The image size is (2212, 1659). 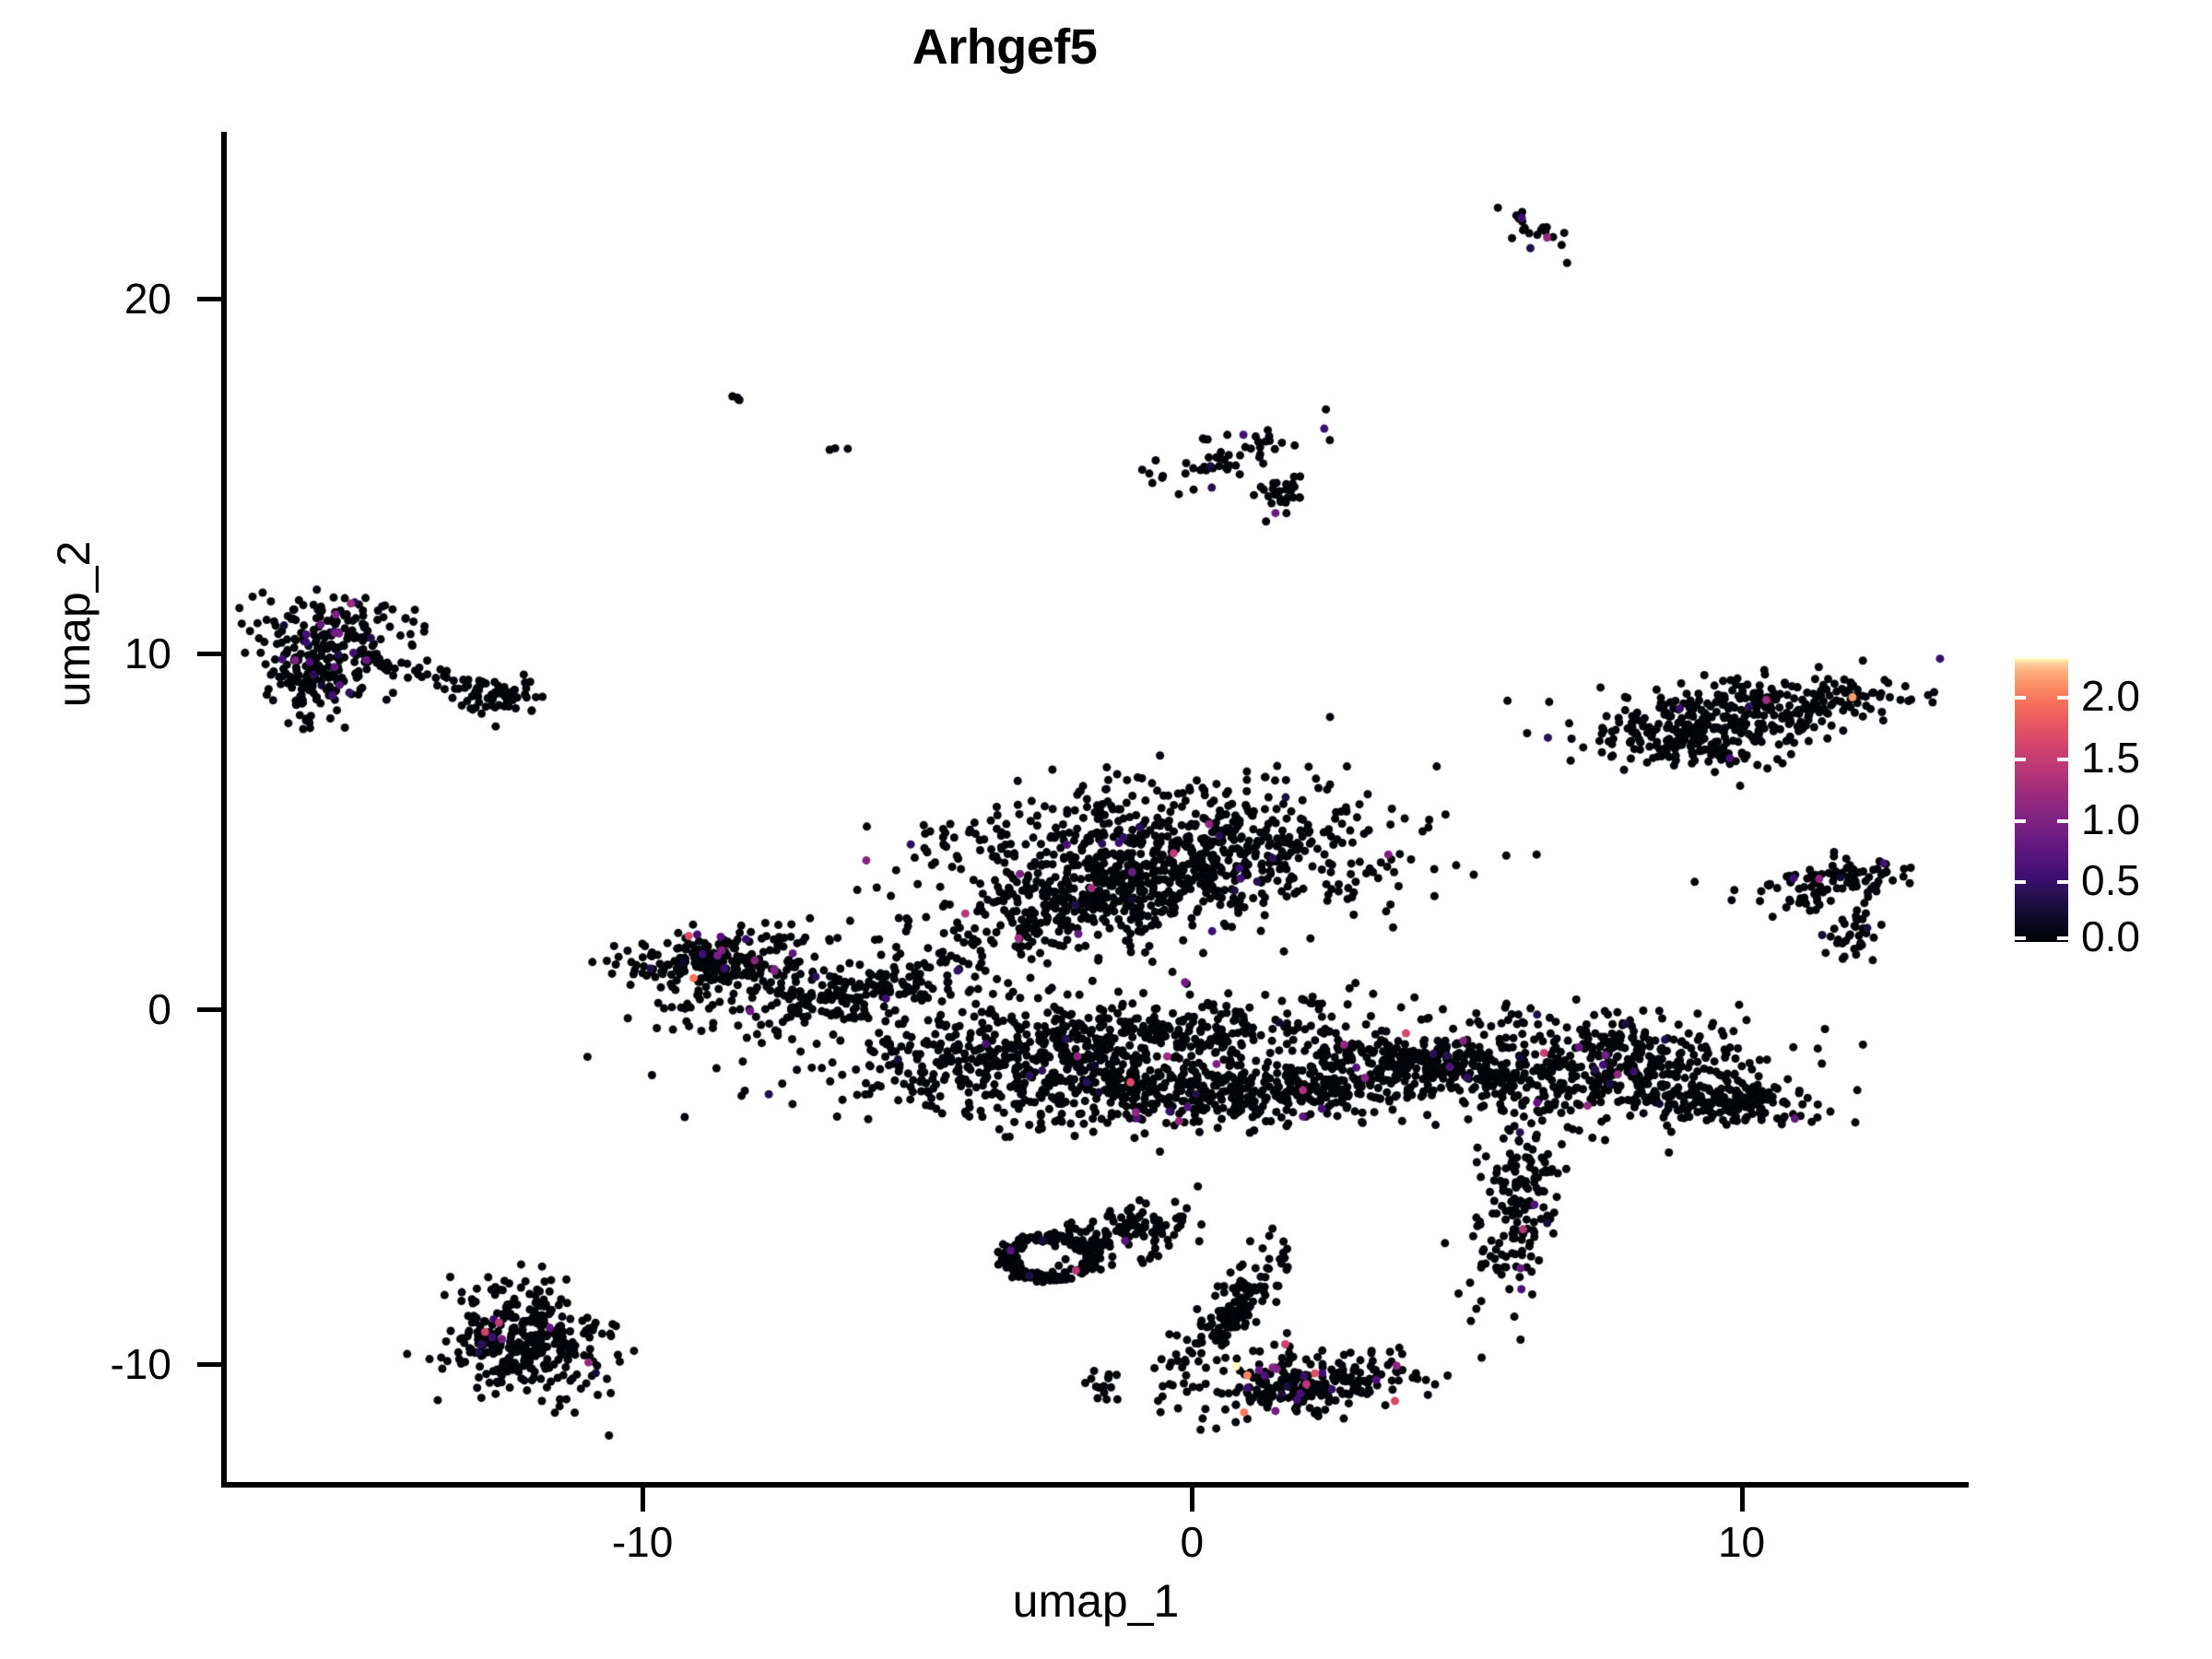 What do you see at coordinates (224, 809) in the screenshot?
I see `y-axis-line` at bounding box center [224, 809].